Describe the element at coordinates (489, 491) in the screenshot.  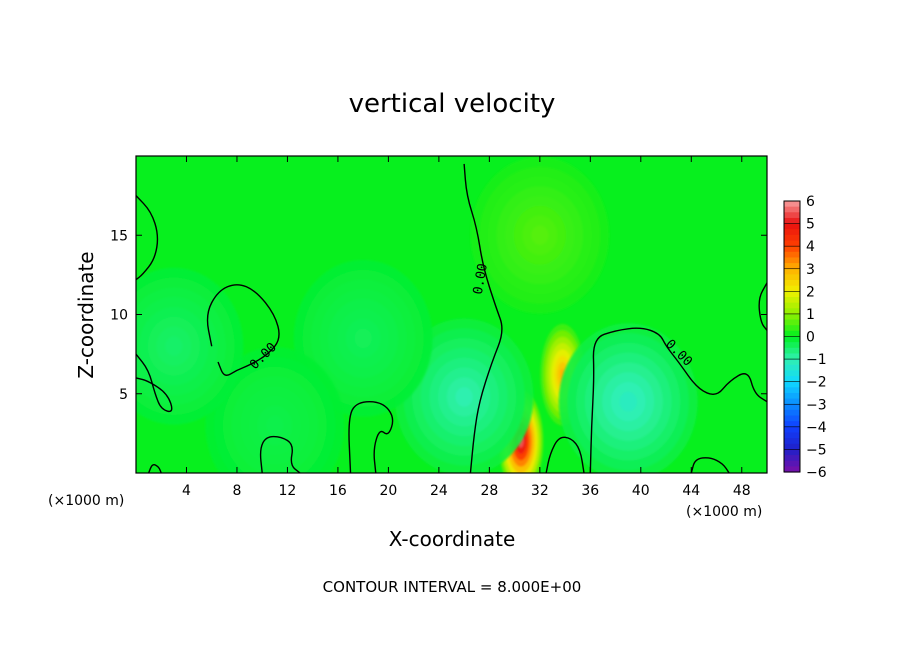
I see `x-tick-label-6: 28` at that location.